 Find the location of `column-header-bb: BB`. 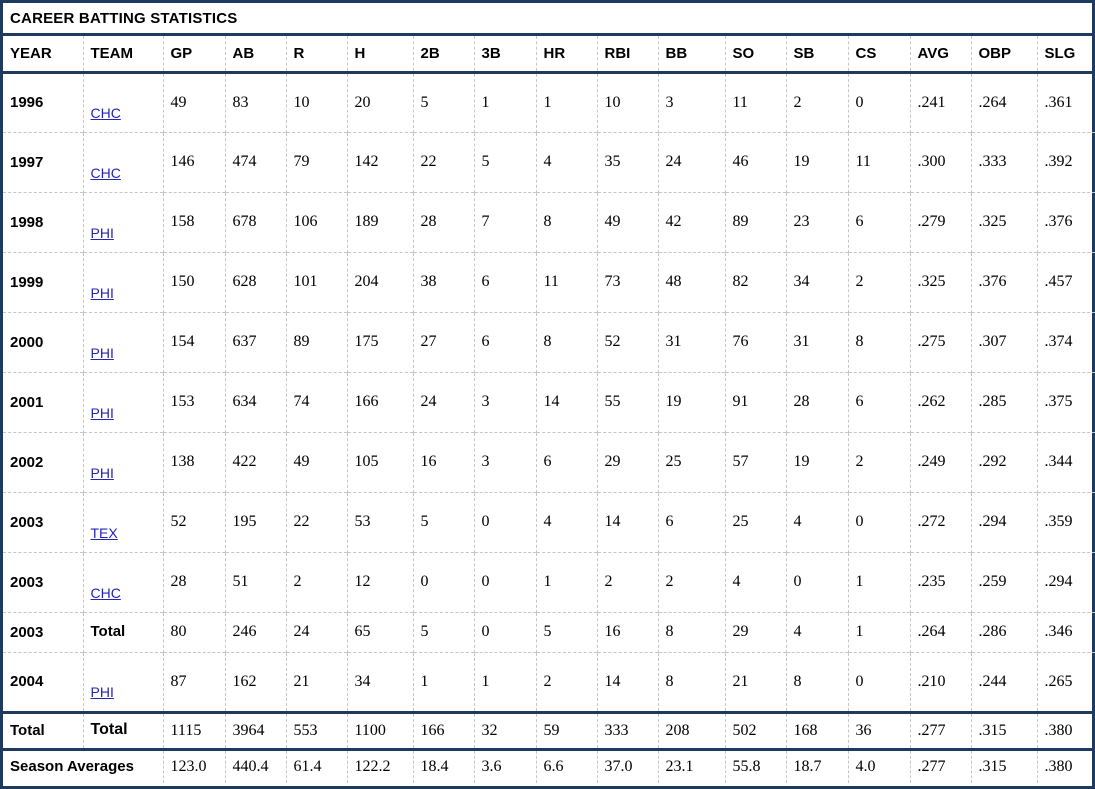

column-header-bb: BB is located at coordinates (691, 55).